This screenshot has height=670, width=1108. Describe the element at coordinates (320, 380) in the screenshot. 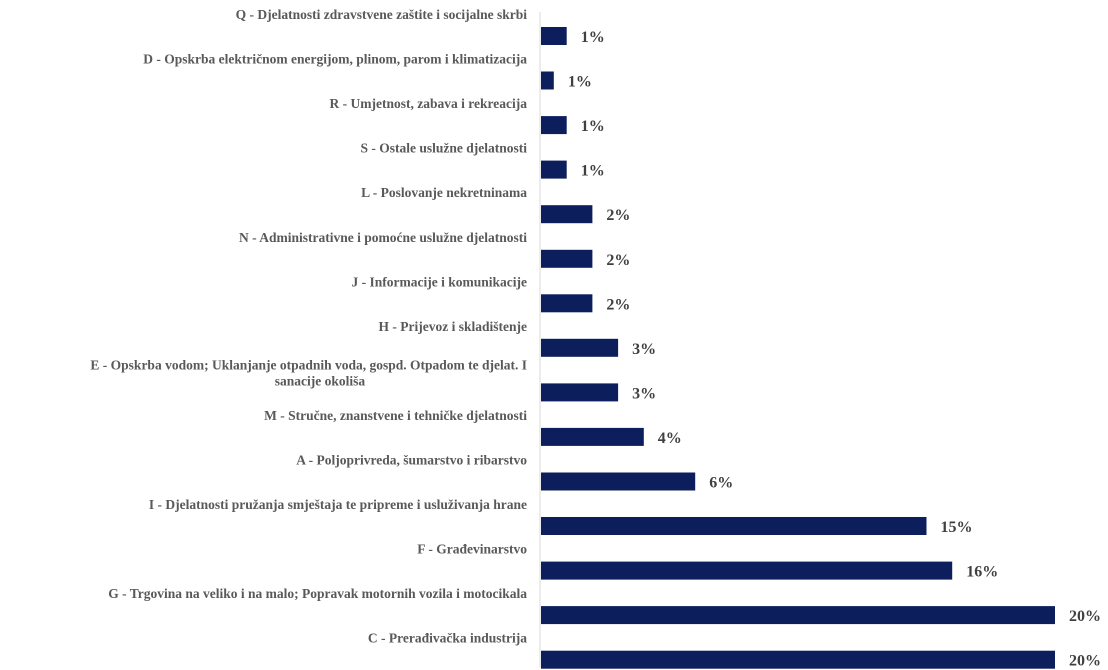

I see `category-label-8-line-1: sanacije okoliša` at that location.